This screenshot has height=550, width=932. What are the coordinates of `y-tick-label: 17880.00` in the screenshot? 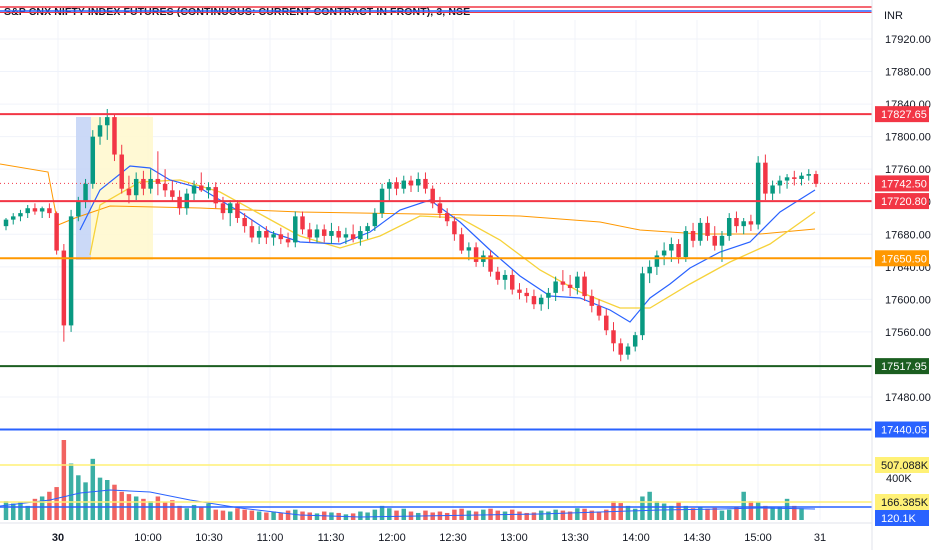 It's located at (908, 73).